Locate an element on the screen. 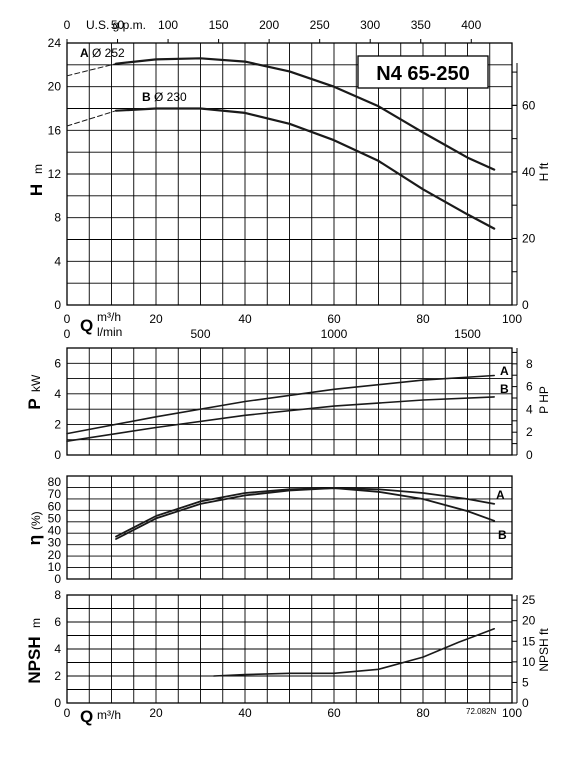 The image size is (576, 757). power-ytick: 0 is located at coordinates (57, 455).